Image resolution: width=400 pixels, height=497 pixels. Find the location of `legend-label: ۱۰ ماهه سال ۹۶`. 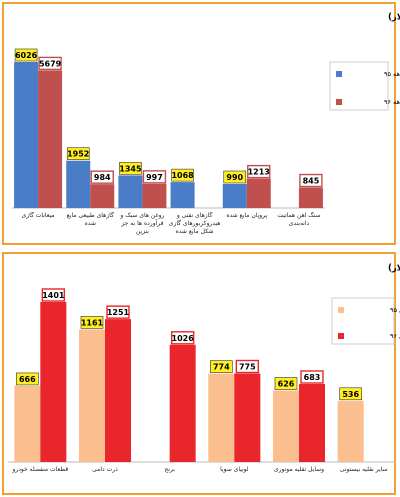

legend-label: ۱۰ ماهه سال ۹۶ is located at coordinates (395, 336).